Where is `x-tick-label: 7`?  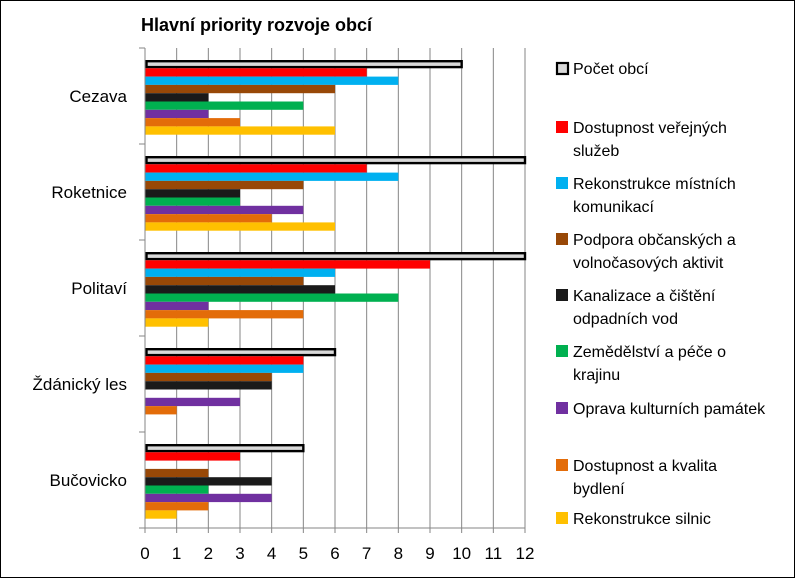 x-tick-label: 7 is located at coordinates (366, 553).